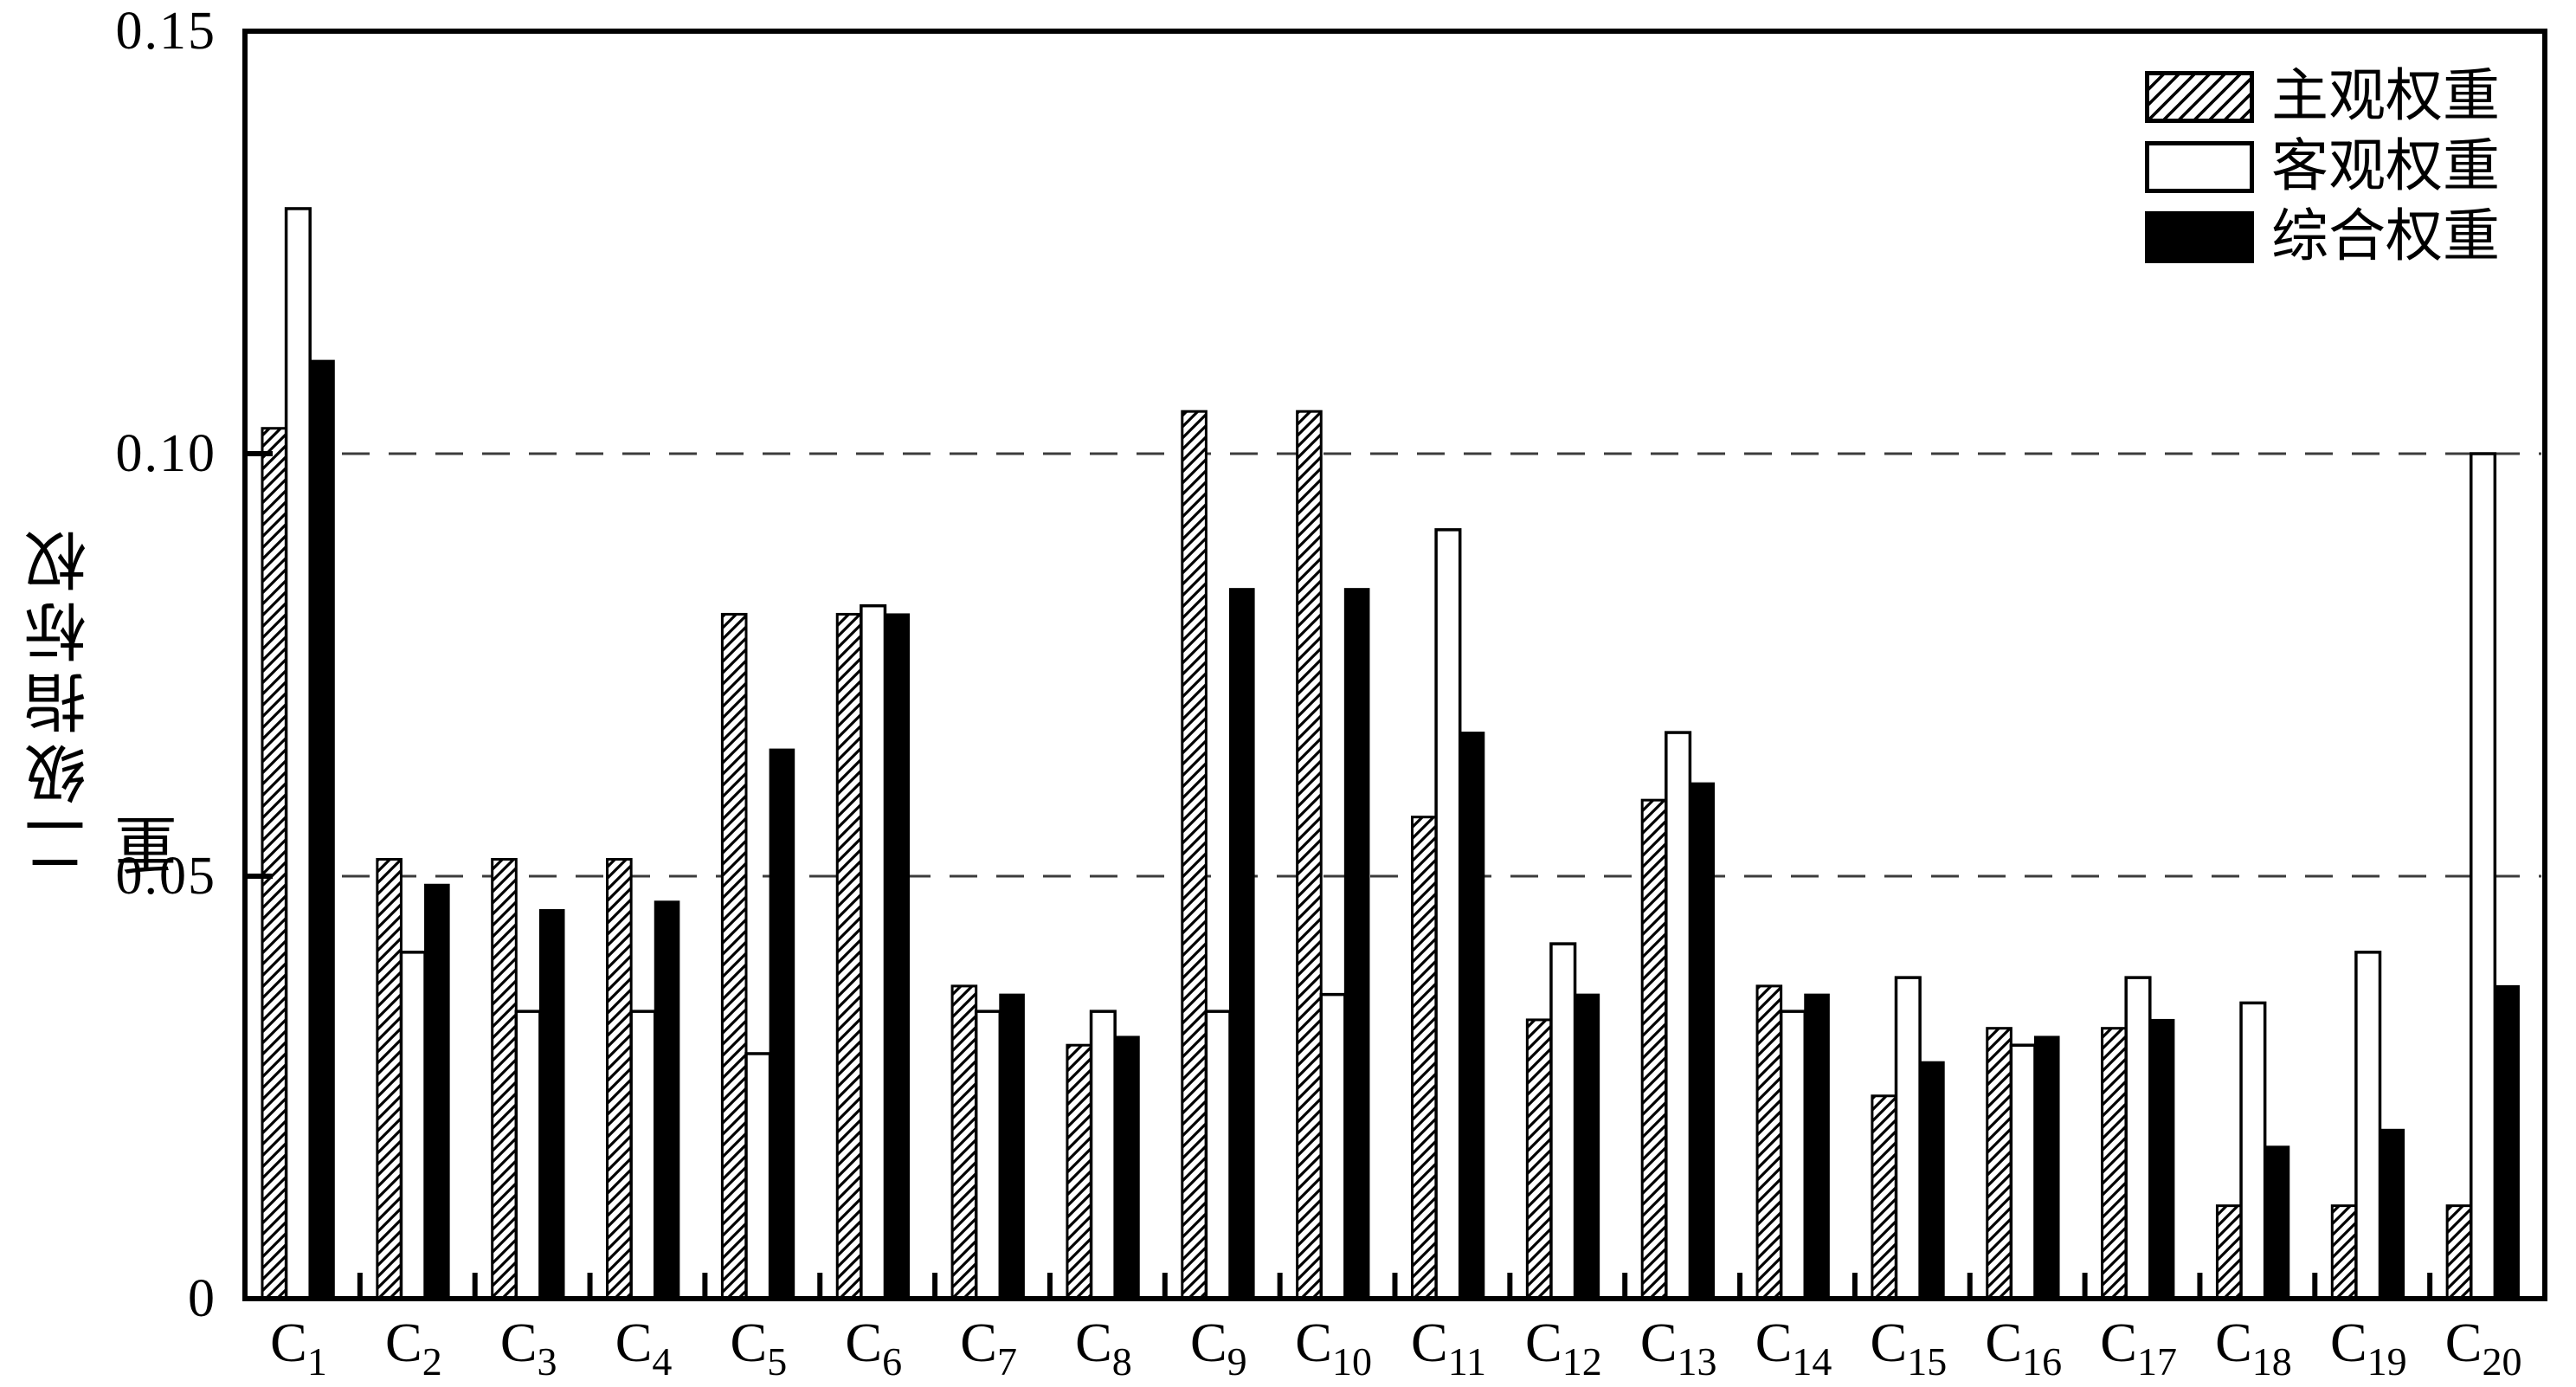 The height and width of the screenshot is (1387, 2576). What do you see at coordinates (2385, 167) in the screenshot?
I see `legend-label: 客观权重` at bounding box center [2385, 167].